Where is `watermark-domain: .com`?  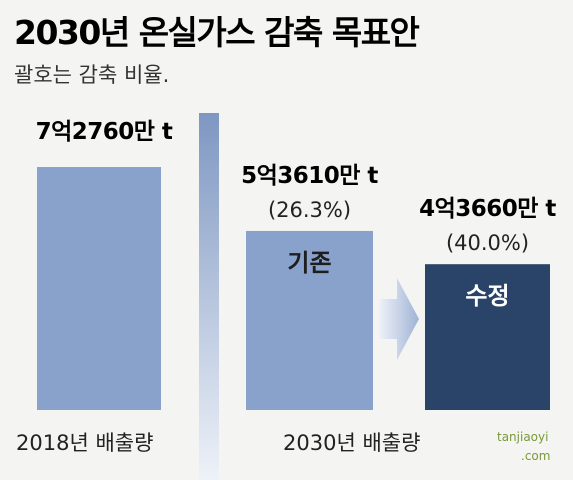
watermark-domain: .com is located at coordinates (535, 456).